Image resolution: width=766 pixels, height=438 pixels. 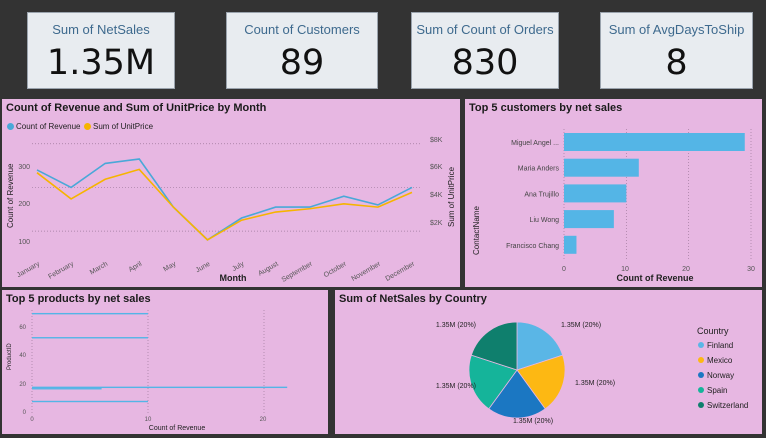 What do you see at coordinates (676, 29) in the screenshot?
I see `kpi-label: Sum of AvgDaysToShip` at bounding box center [676, 29].